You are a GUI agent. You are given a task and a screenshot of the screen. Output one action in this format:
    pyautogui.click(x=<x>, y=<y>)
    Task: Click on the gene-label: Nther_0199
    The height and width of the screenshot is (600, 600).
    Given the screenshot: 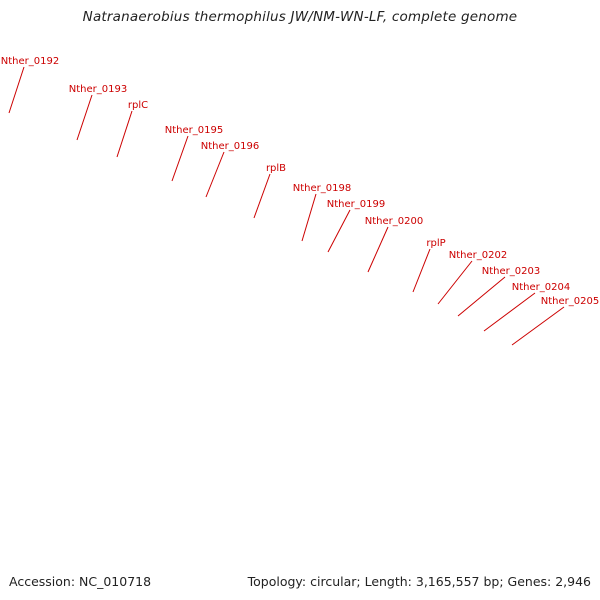 What is the action you would take?
    pyautogui.click(x=356, y=204)
    